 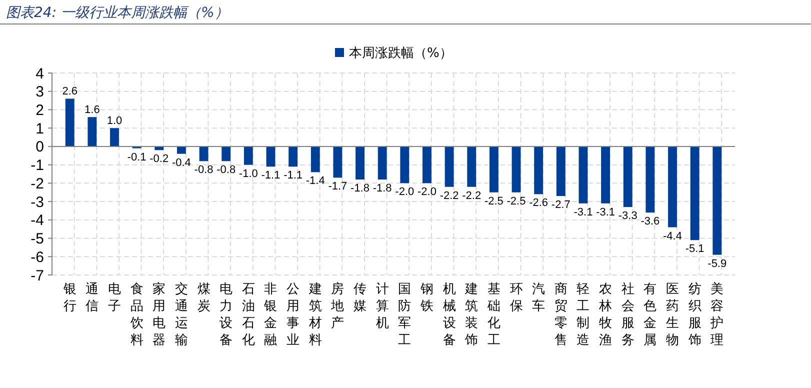 I want to click on data-label: -2.6, so click(x=538, y=203).